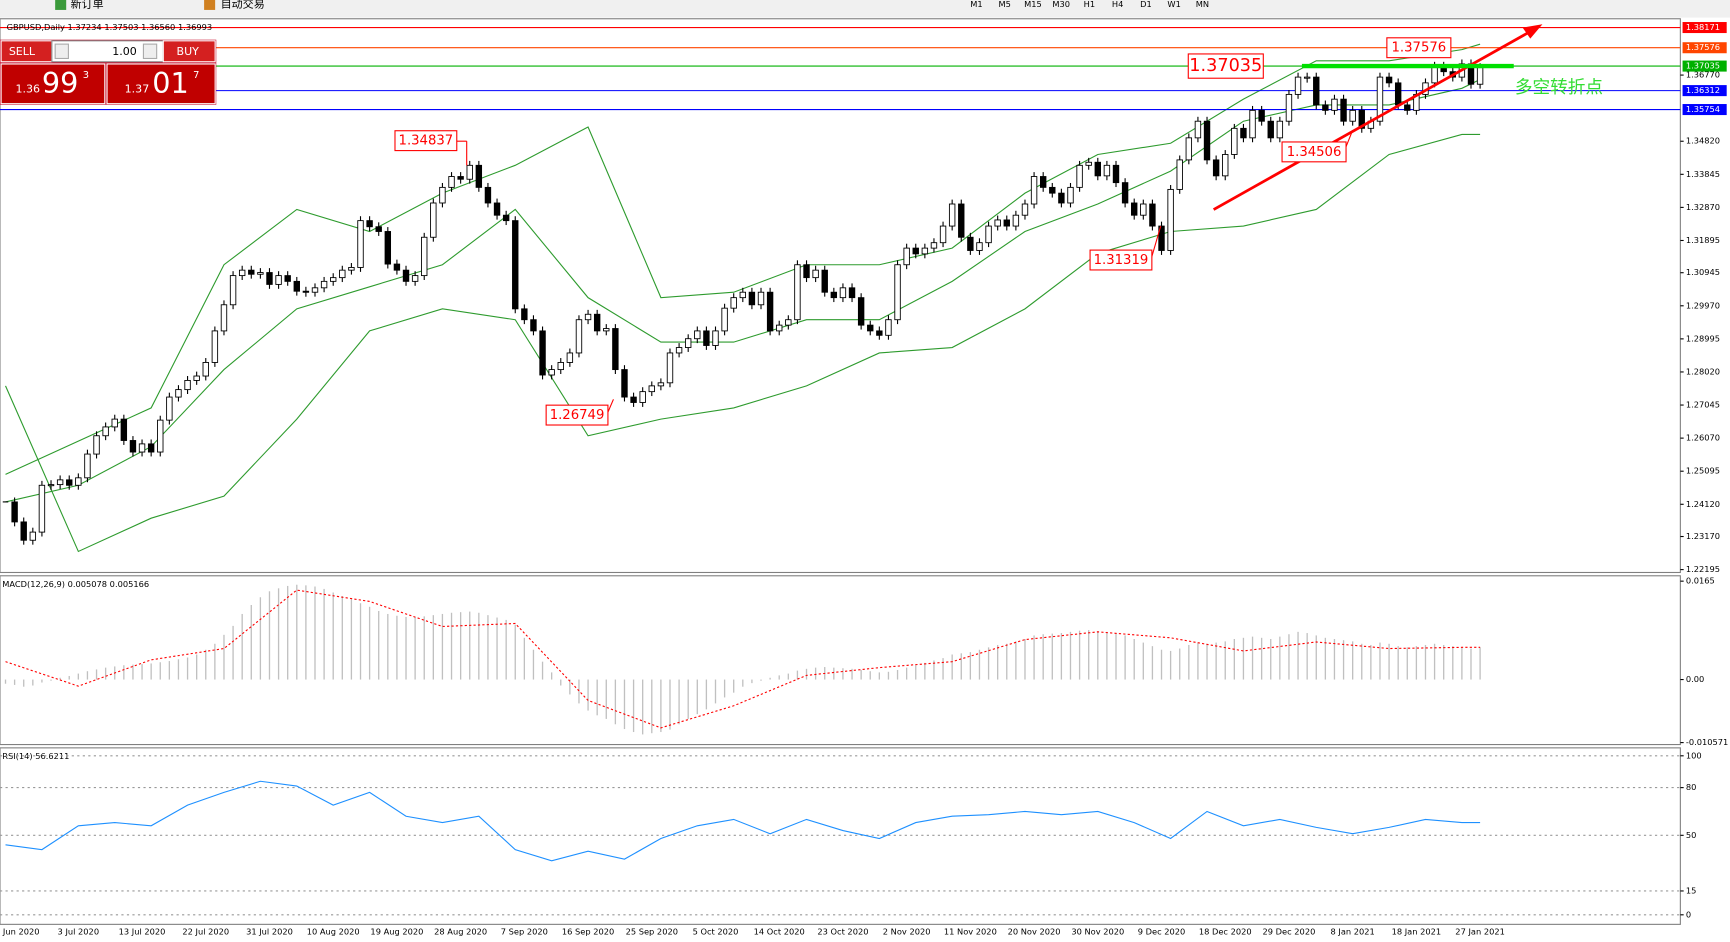 Image resolution: width=1730 pixels, height=942 pixels. I want to click on toolbar, so click(865, 9).